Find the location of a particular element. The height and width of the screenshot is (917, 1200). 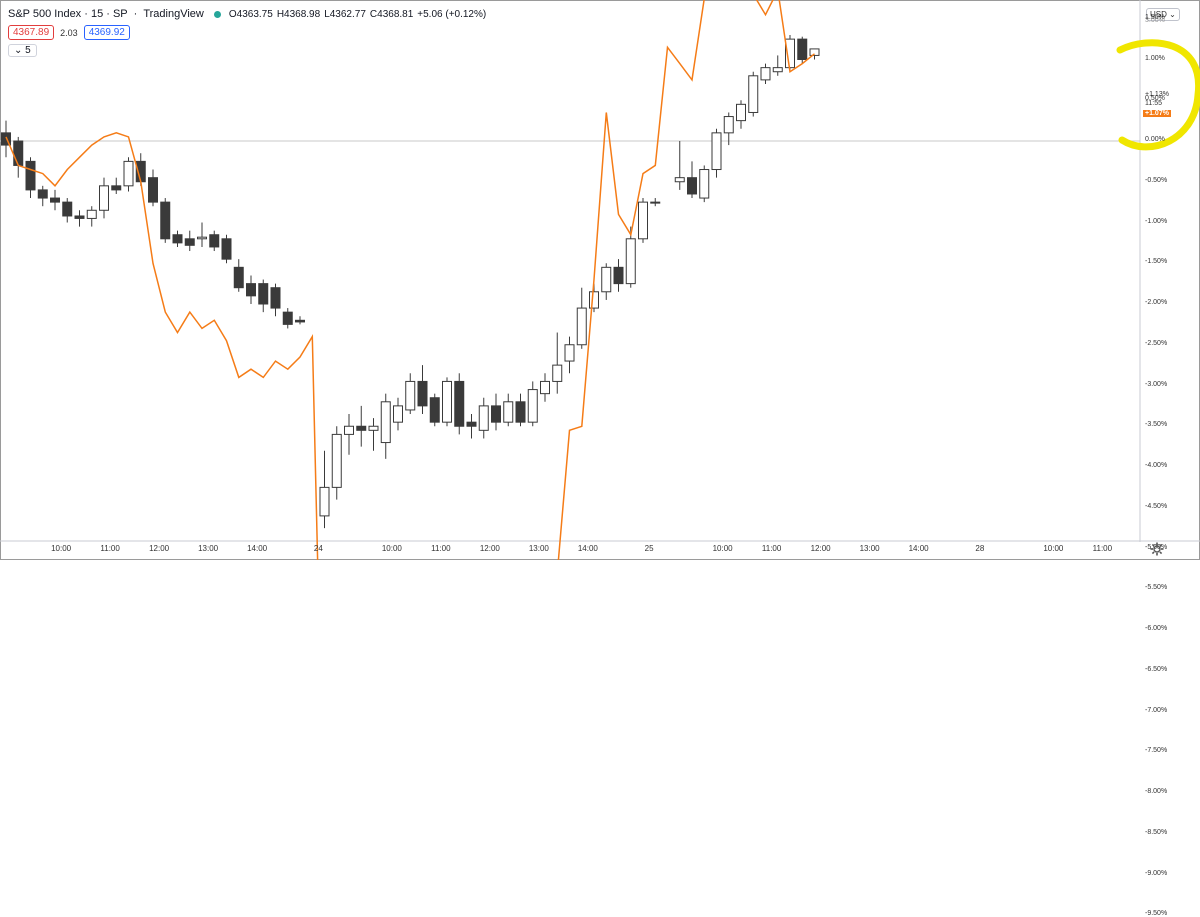

currency-select: USD ⌄ is located at coordinates (1163, 14).